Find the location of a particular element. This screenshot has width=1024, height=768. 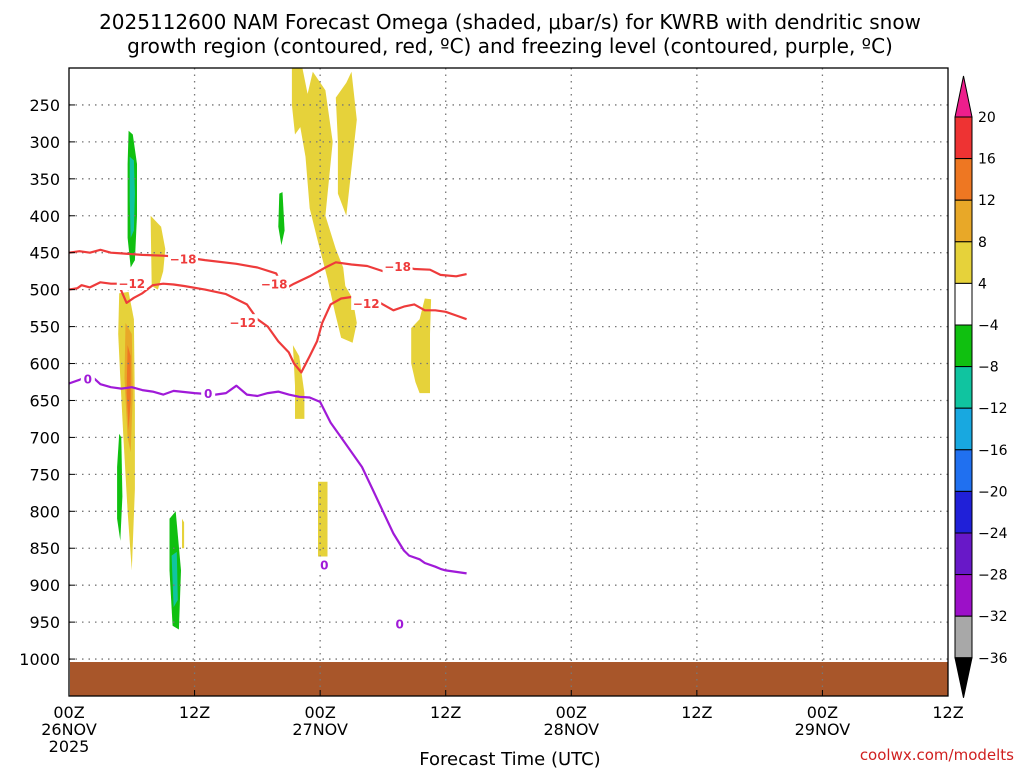

colorbar-label: 20 is located at coordinates (987, 118).